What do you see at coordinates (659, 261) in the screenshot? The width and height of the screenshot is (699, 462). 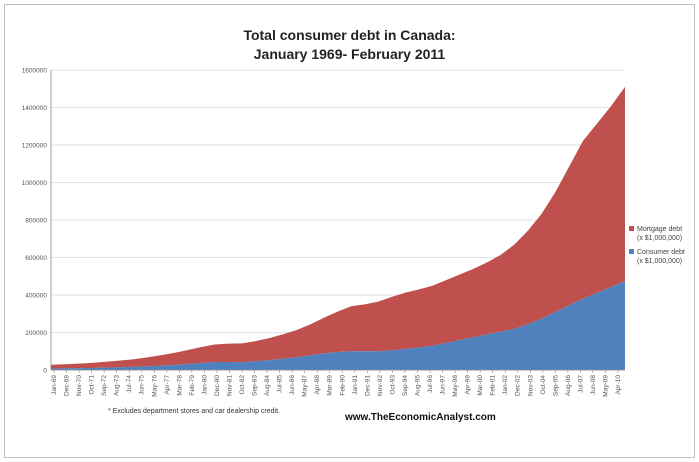 I see `legend-consumer-debt-unit: (x $1,000,000)` at bounding box center [659, 261].